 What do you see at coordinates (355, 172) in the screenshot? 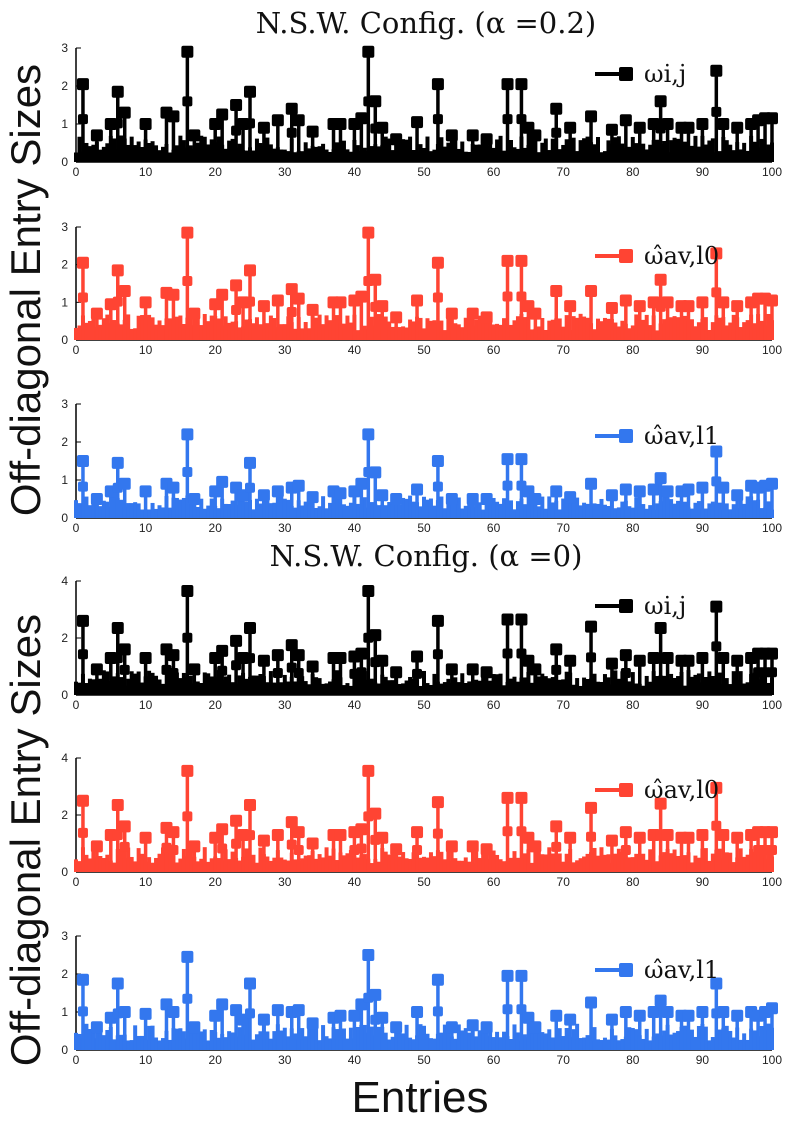
I see `x-tick-label: 40` at bounding box center [355, 172].